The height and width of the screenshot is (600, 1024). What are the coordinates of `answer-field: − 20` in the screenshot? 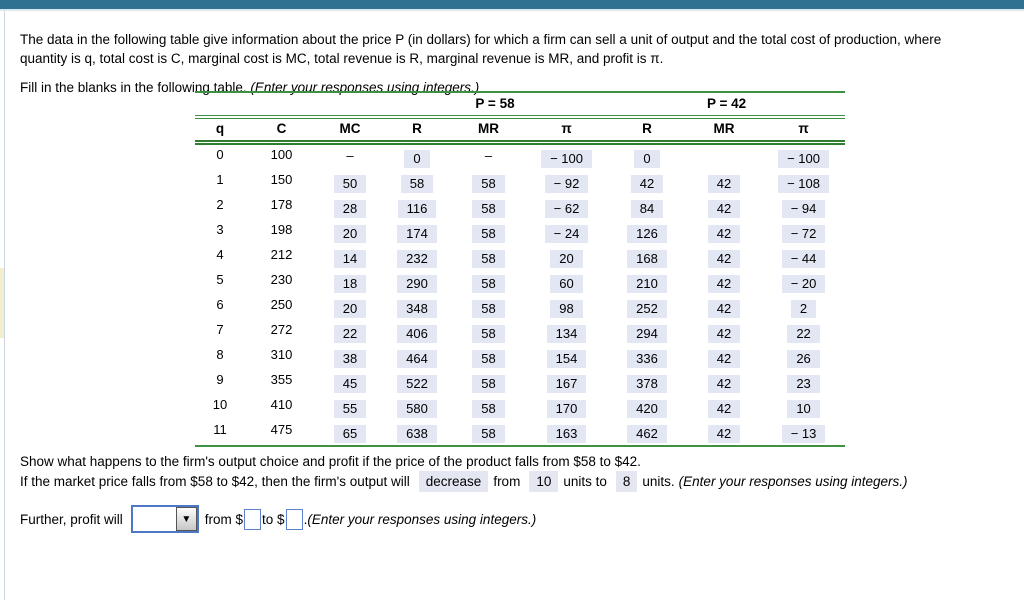 It's located at (803, 284).